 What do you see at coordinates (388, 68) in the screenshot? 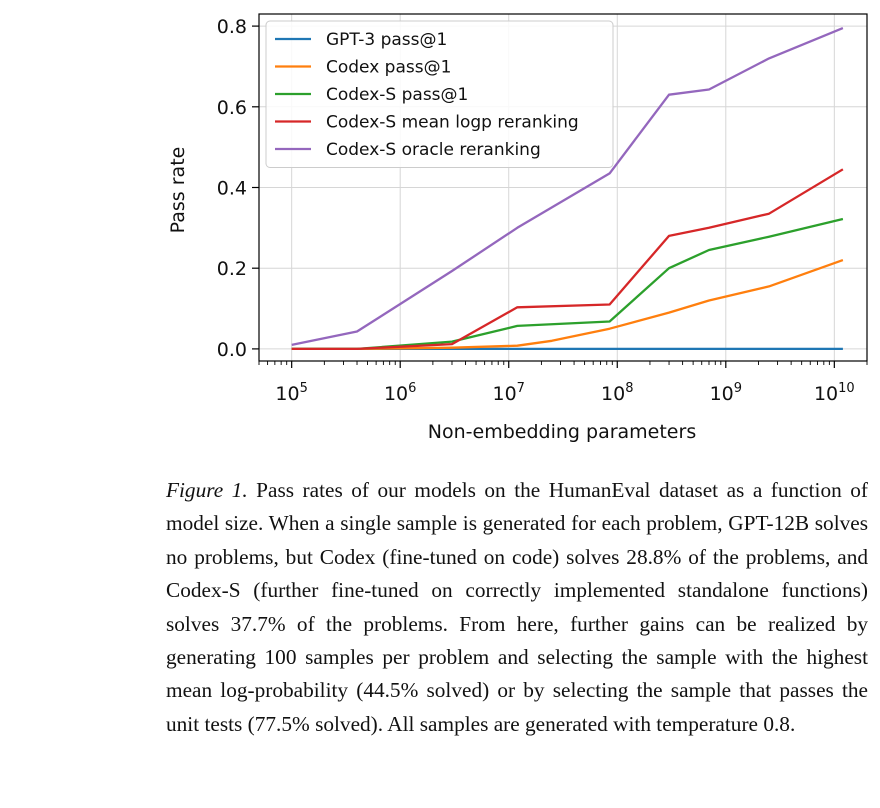
I see `legend-label: Codex pass@1` at bounding box center [388, 68].